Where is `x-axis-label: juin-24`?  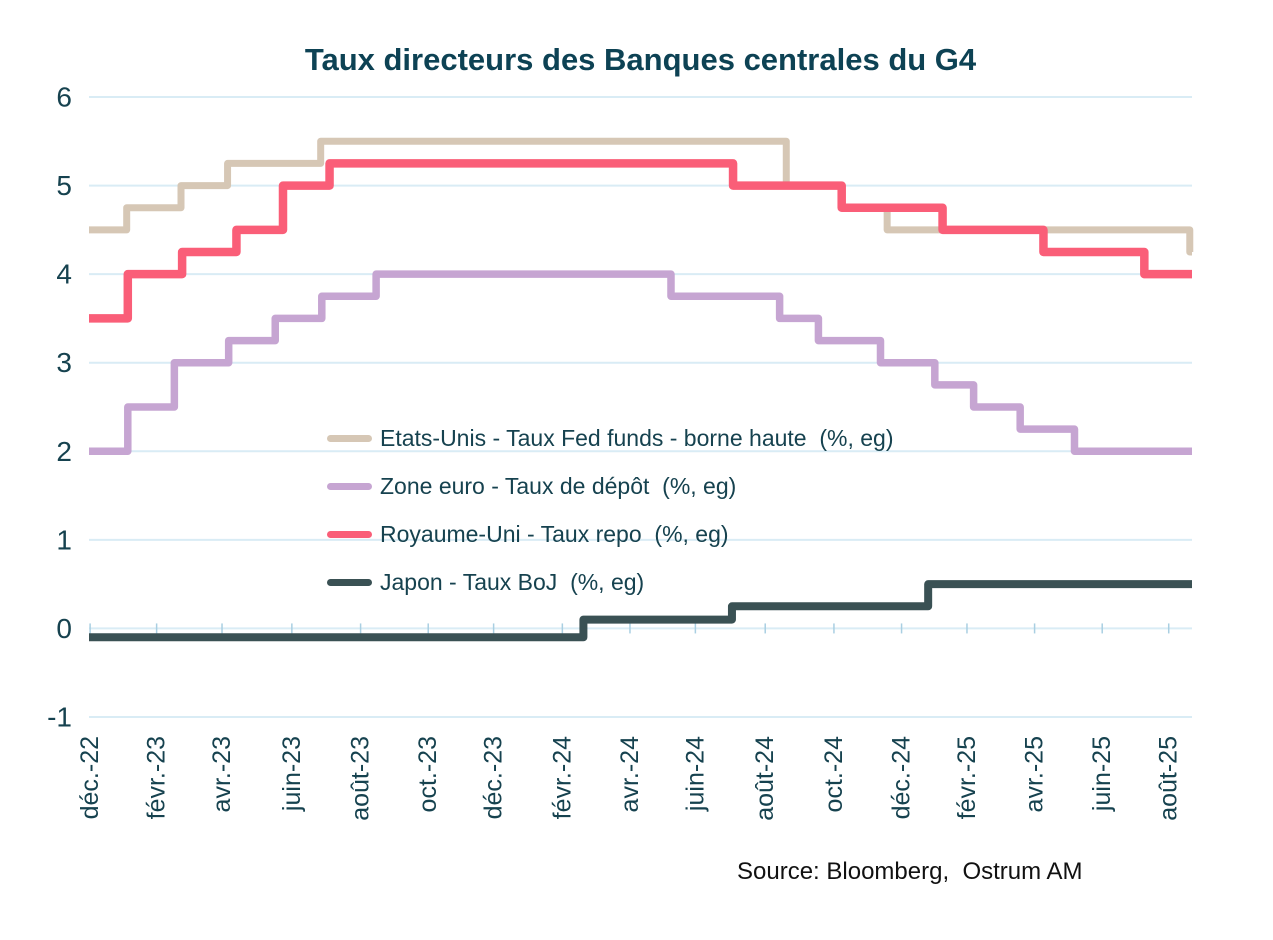
x-axis-label: juin-24 is located at coordinates (695, 774).